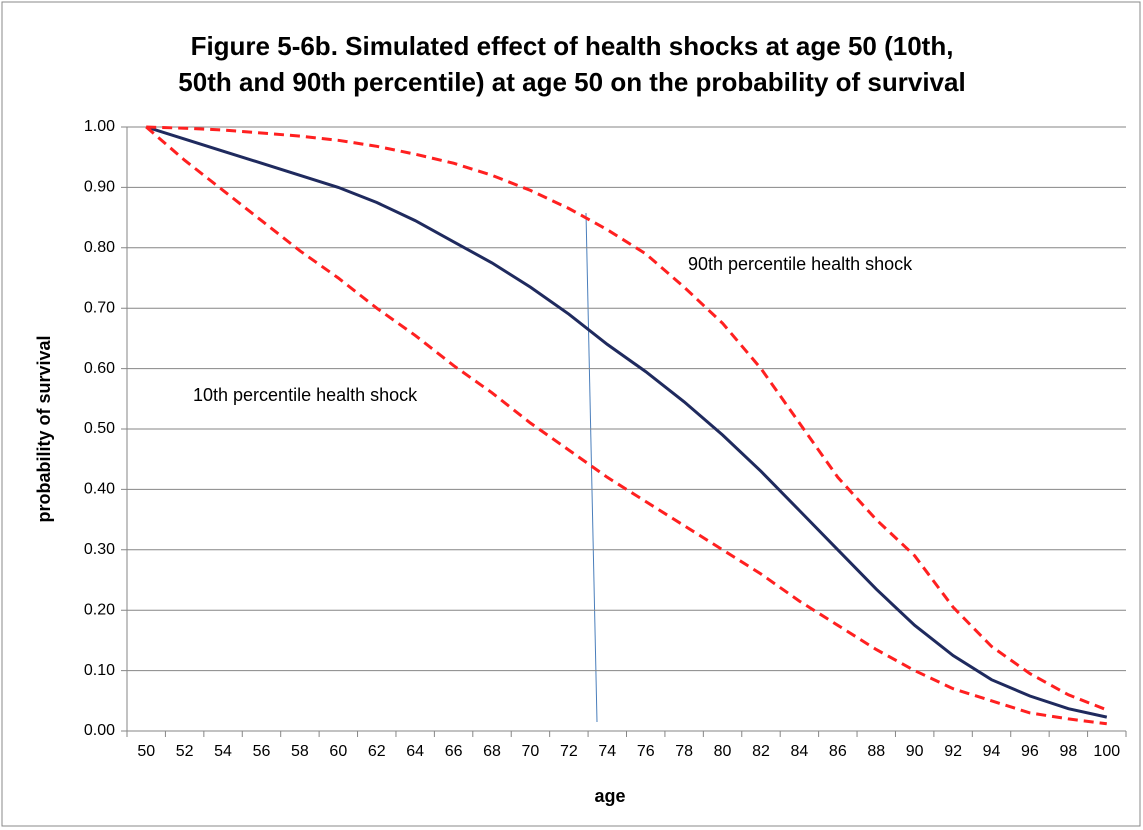  Describe the element at coordinates (838, 751) in the screenshot. I see `x-tick-label: 86` at that location.